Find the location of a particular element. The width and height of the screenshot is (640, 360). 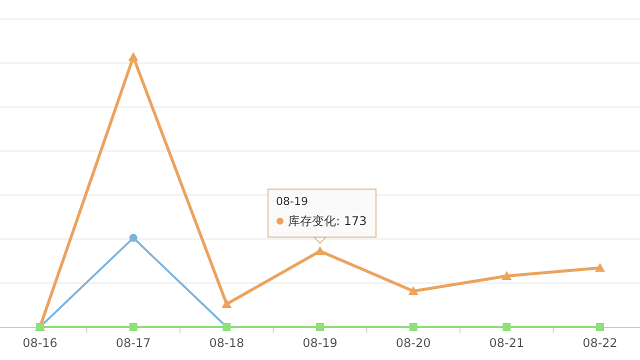

x-tick-label: 08-22 is located at coordinates (600, 343).